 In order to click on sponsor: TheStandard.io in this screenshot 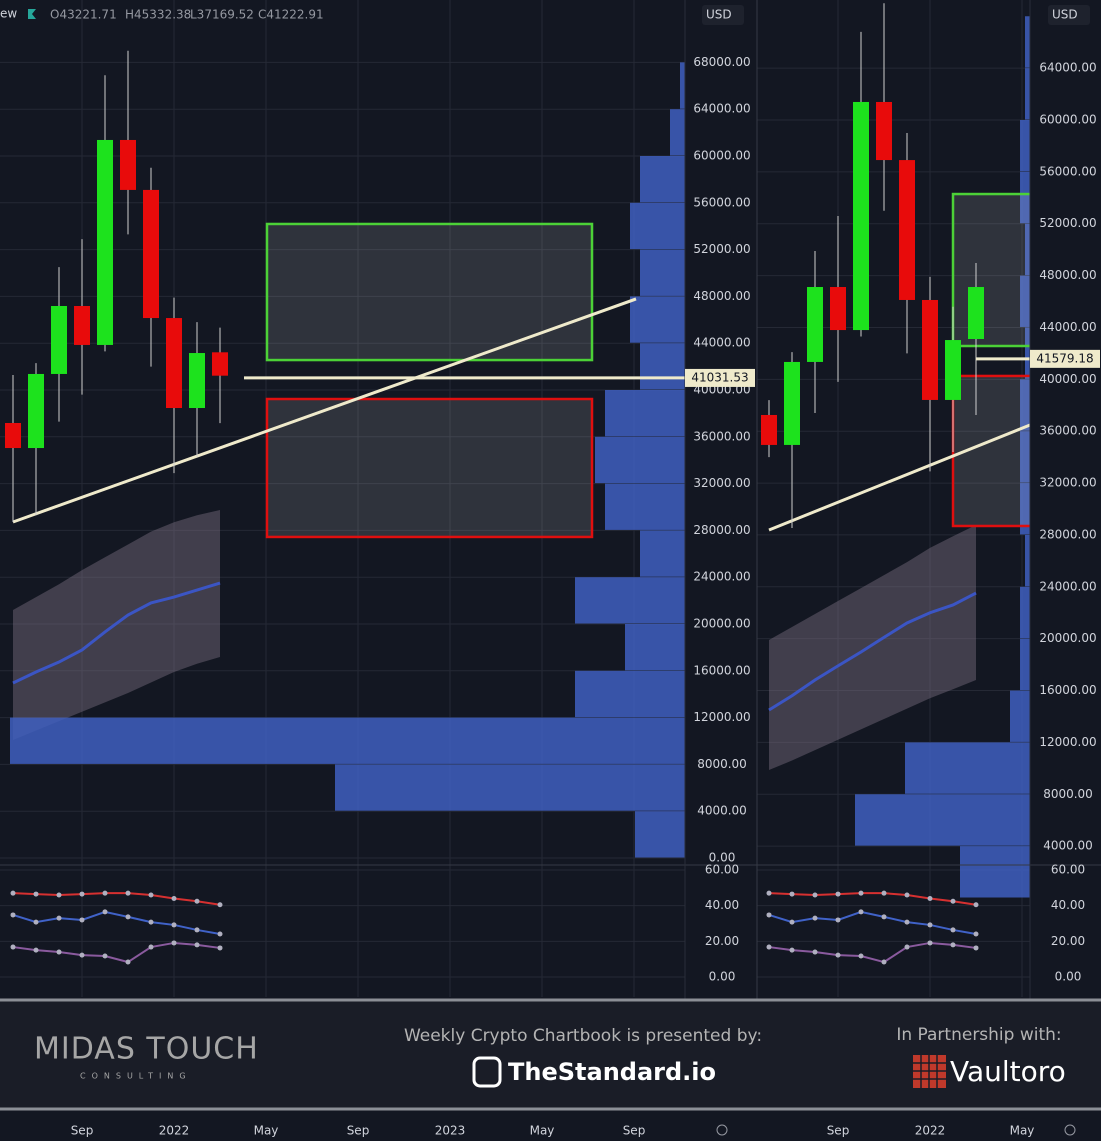, I will do `click(612, 1072)`.